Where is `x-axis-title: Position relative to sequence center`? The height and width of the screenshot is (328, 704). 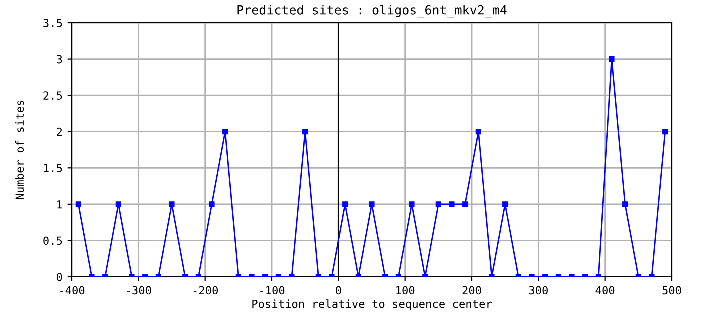 x-axis-title: Position relative to sequence center is located at coordinates (372, 305).